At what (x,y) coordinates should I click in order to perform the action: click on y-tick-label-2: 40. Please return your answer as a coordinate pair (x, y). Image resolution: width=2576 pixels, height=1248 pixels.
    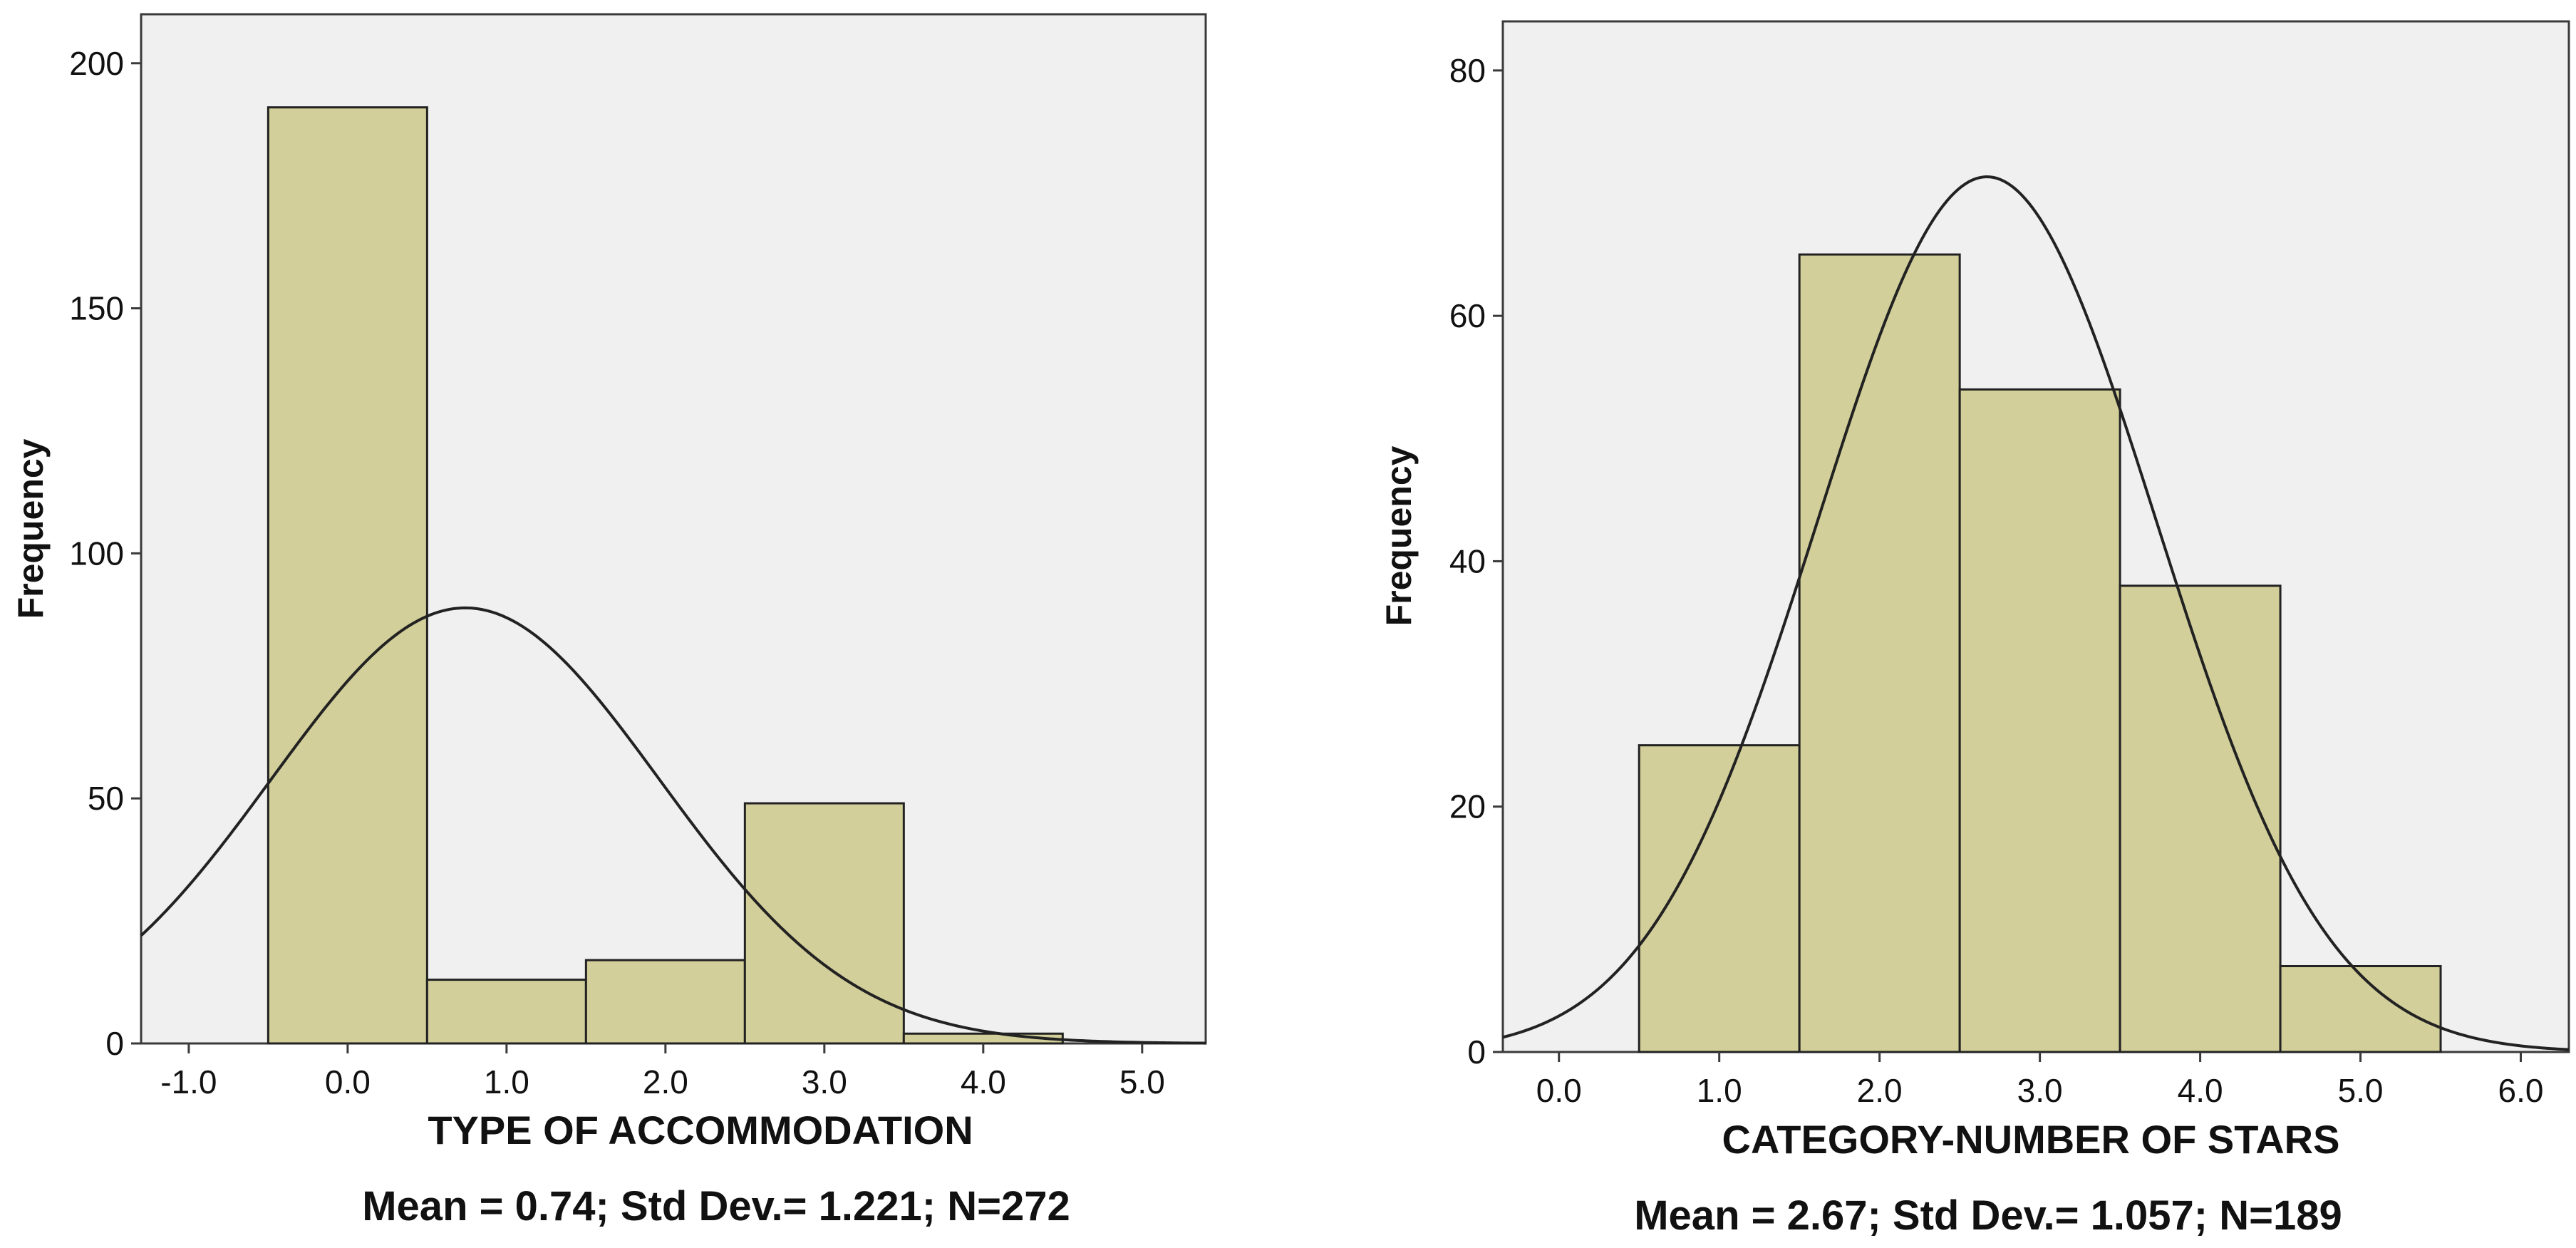
    Looking at the image, I should click on (1468, 560).